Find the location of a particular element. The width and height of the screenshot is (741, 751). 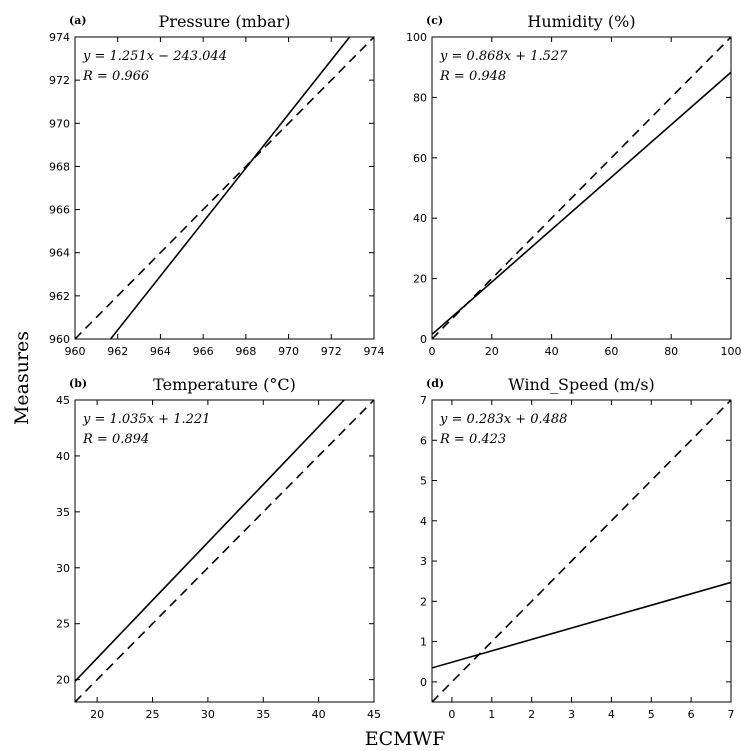

panel-letter: (a) is located at coordinates (78, 20).